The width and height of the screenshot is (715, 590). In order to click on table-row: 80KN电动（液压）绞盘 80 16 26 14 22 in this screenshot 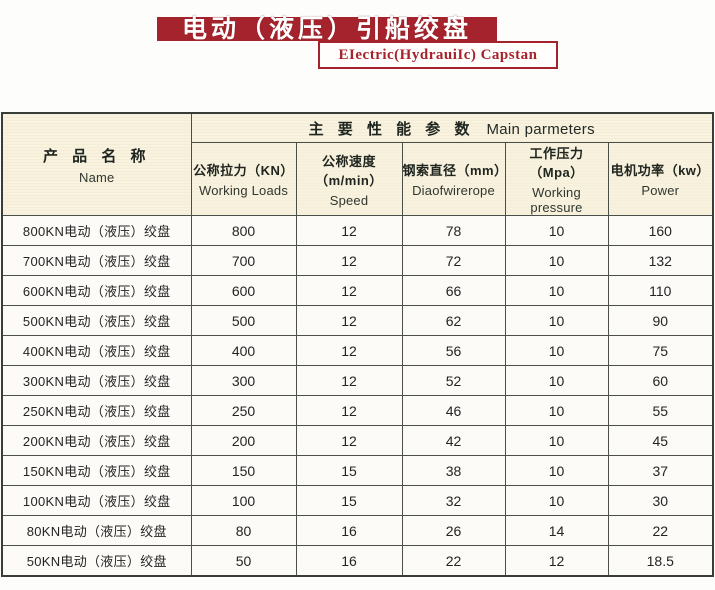, I will do `click(357, 530)`.